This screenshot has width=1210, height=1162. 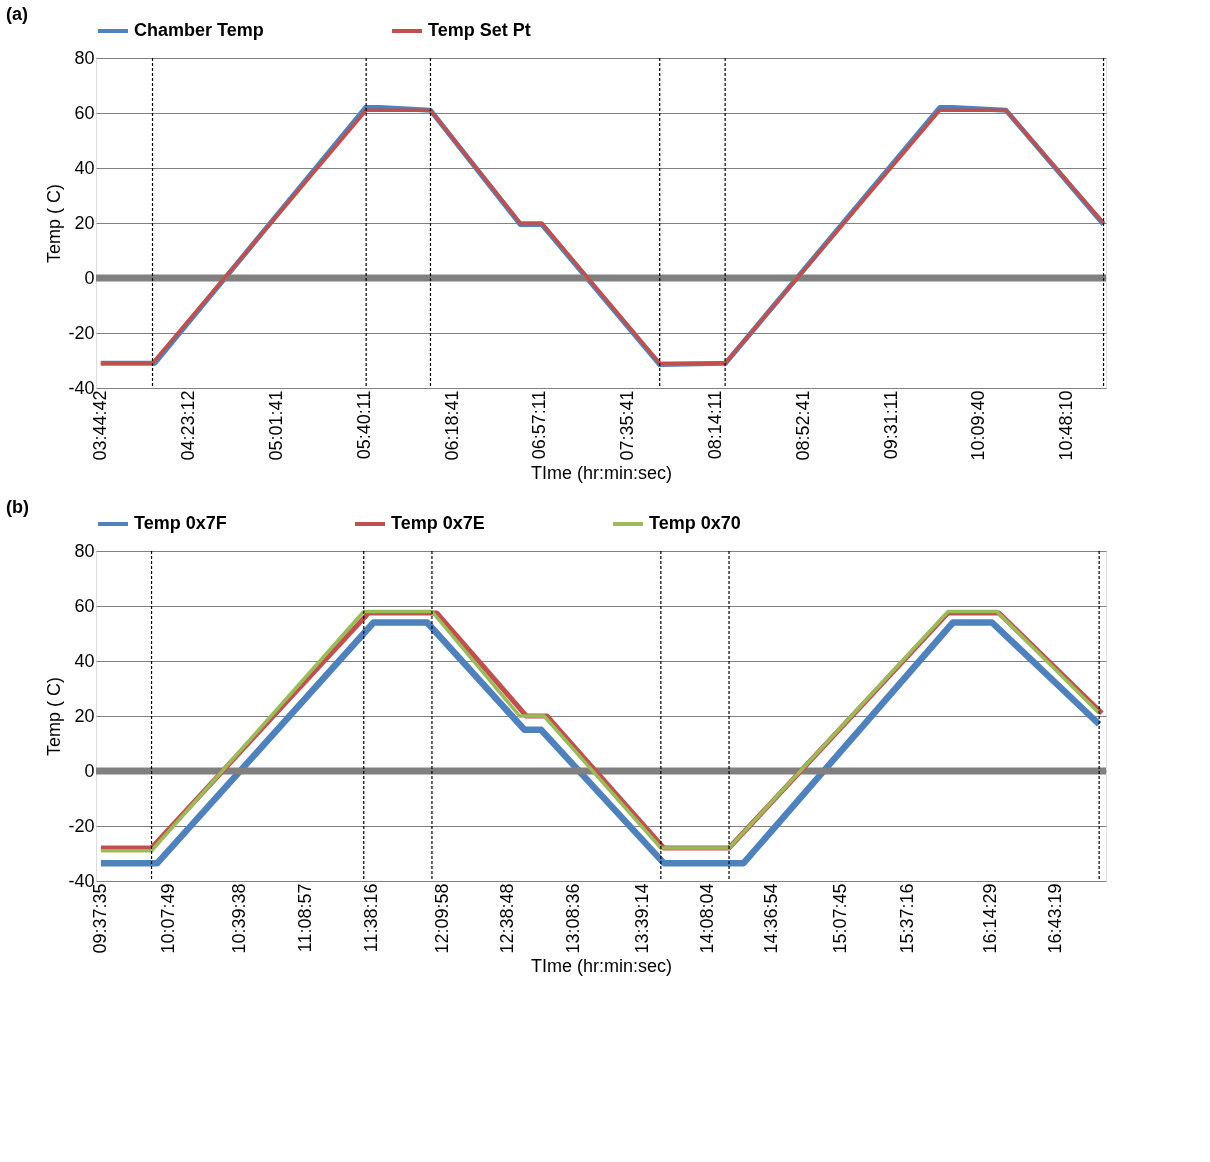 What do you see at coordinates (627, 425) in the screenshot?
I see `x-tick-label: 07:35:41` at bounding box center [627, 425].